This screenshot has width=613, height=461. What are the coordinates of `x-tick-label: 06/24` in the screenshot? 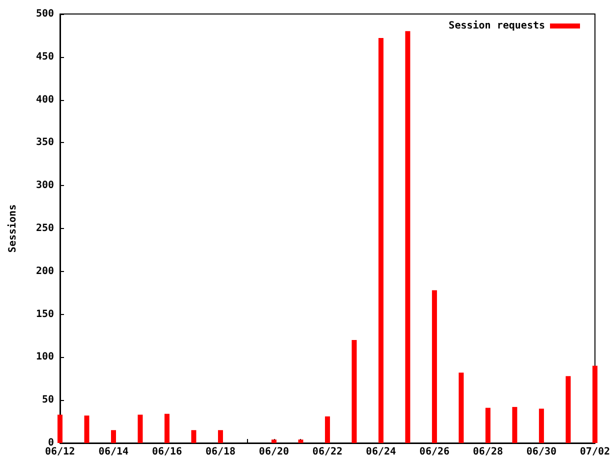 It's located at (381, 452).